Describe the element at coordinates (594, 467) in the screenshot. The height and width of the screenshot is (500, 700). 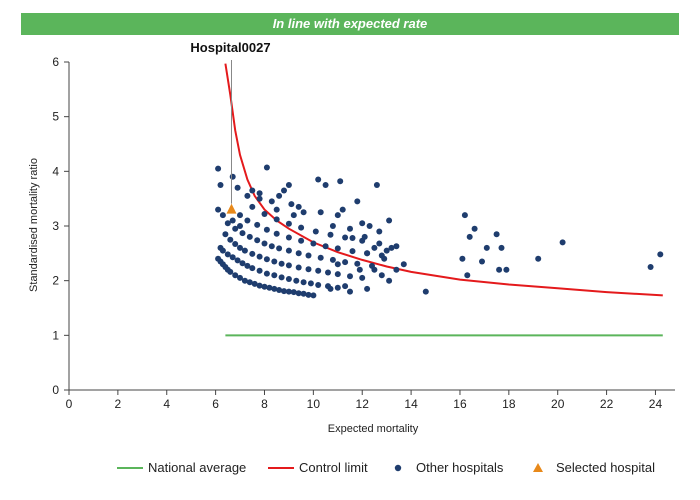
I see `legend-item-selected-hospital: Selected hospital` at that location.